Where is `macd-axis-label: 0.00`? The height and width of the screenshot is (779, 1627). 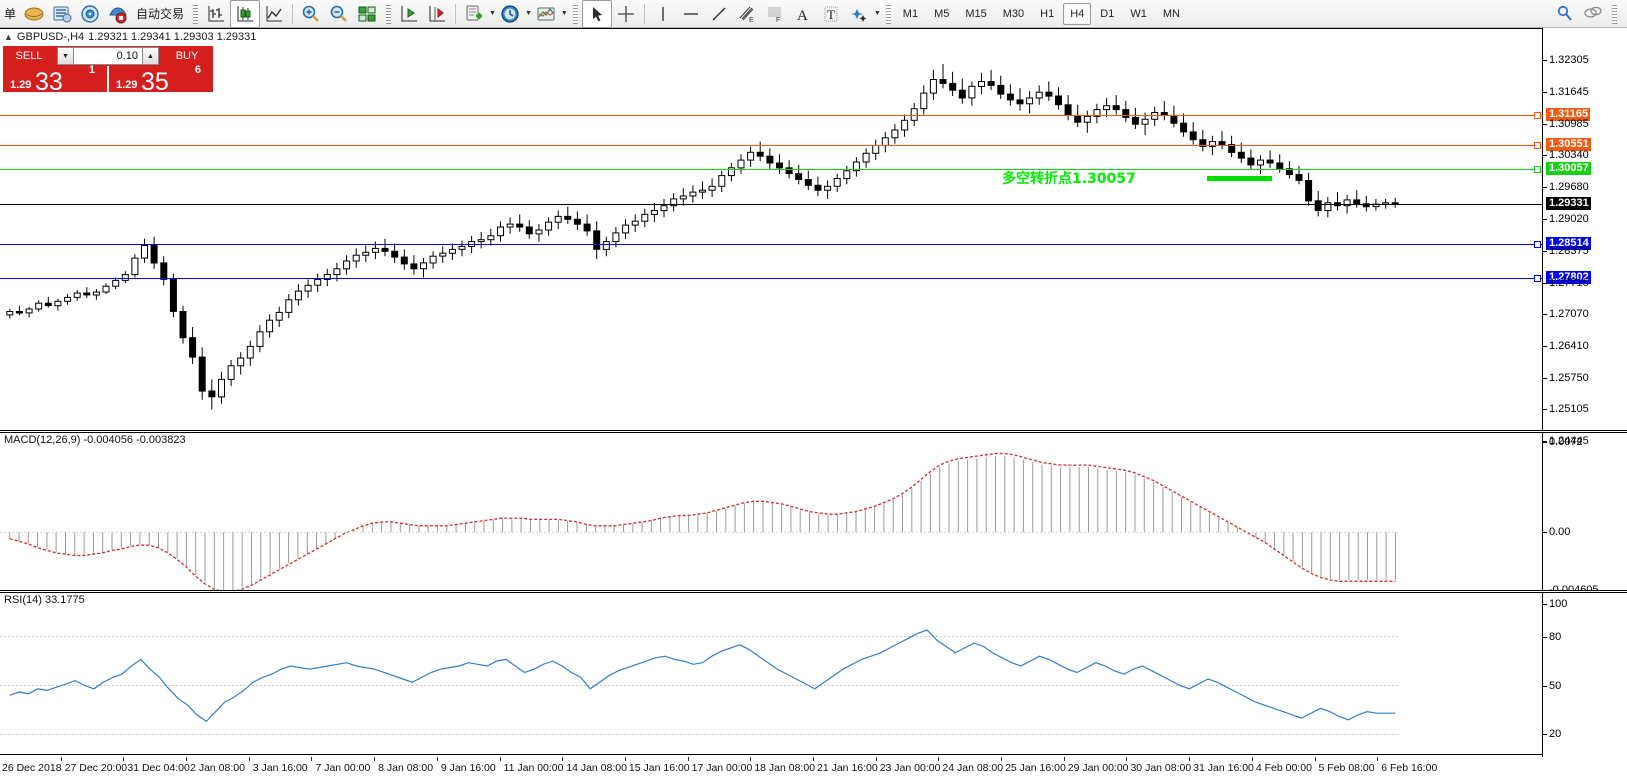 macd-axis-label: 0.00 is located at coordinates (1560, 532).